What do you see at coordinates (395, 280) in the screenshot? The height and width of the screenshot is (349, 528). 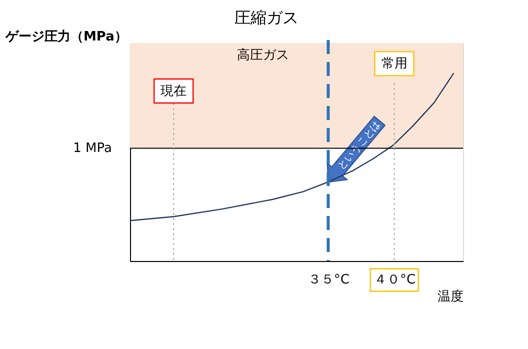 I see `x-tick-label: ４０°C` at bounding box center [395, 280].